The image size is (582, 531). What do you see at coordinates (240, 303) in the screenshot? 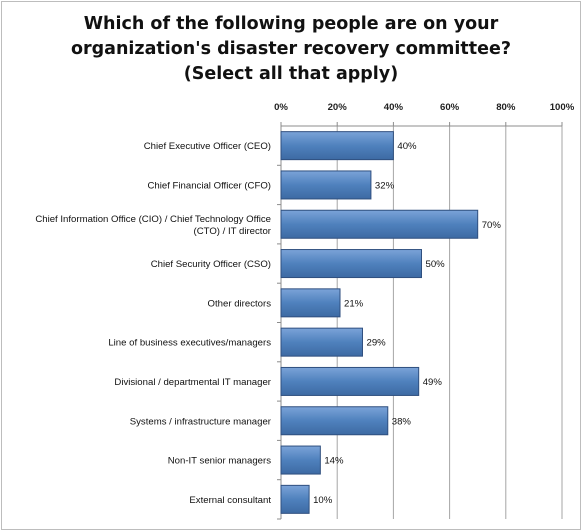
I see `category-label: Other directors` at bounding box center [240, 303].